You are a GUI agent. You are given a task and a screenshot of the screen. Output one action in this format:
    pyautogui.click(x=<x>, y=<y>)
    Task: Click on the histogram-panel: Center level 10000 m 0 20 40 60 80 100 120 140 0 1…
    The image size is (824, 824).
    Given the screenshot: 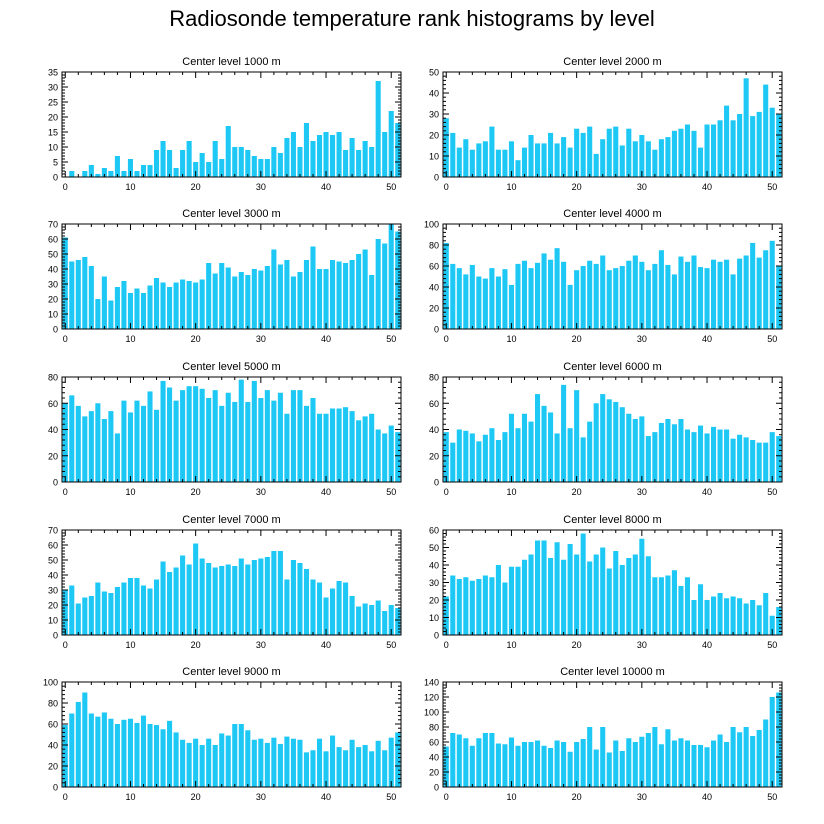 What is the action you would take?
    pyautogui.click(x=603, y=734)
    